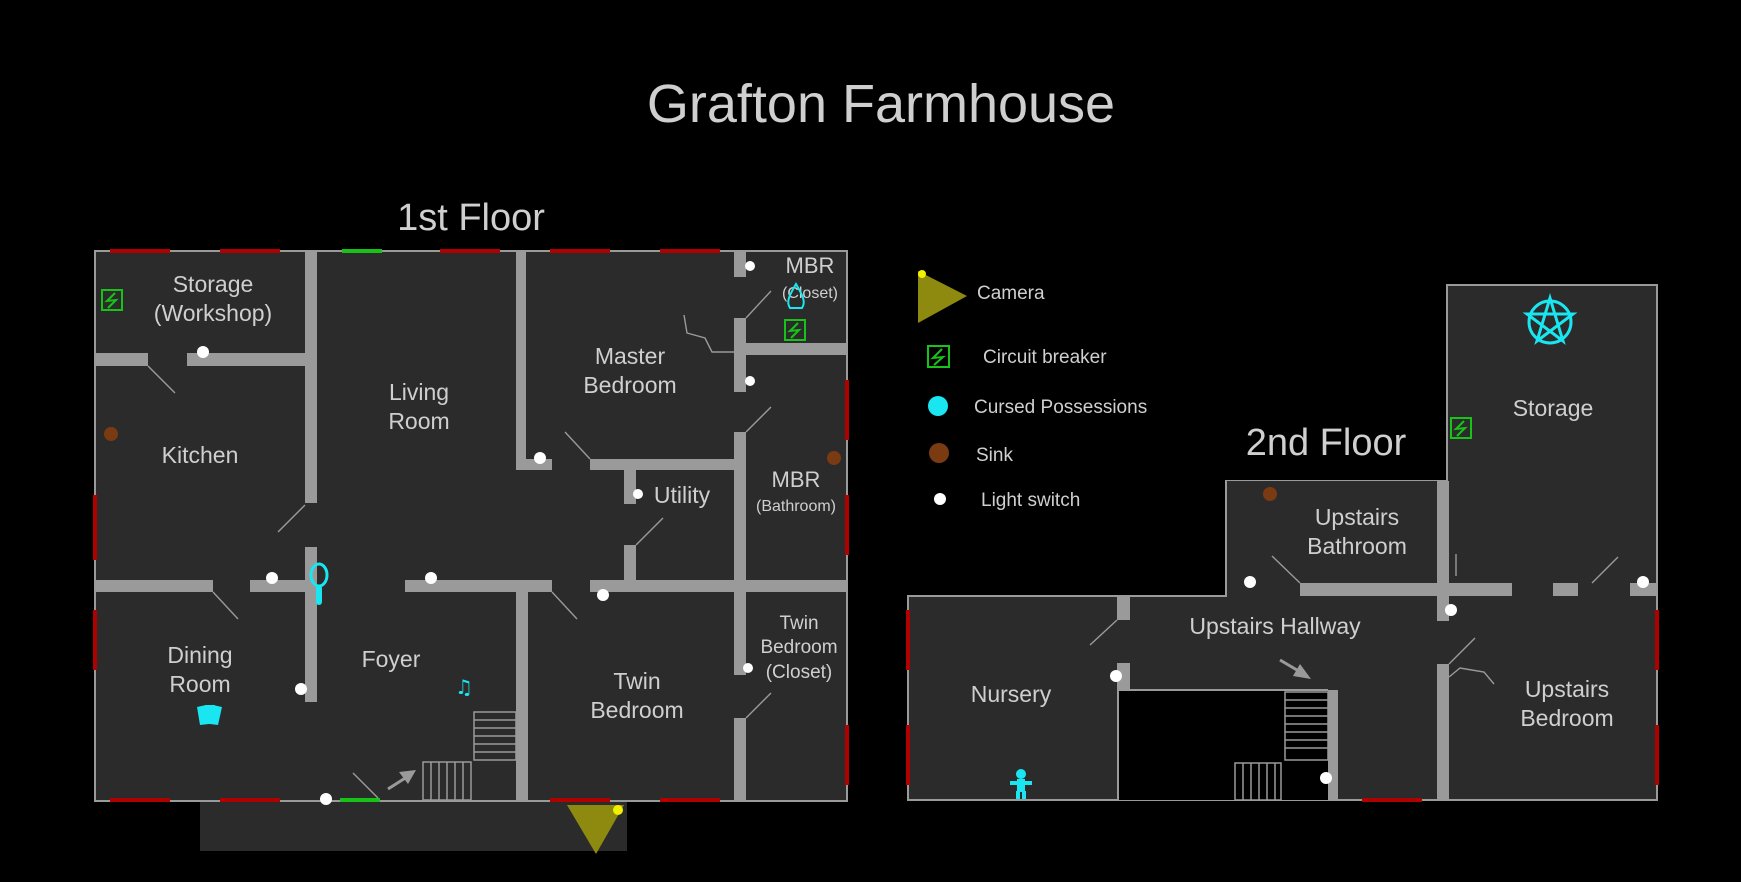 This screenshot has width=1741, height=882. Describe the element at coordinates (1060, 407) in the screenshot. I see `legend-label: Cursed Possessions` at that location.